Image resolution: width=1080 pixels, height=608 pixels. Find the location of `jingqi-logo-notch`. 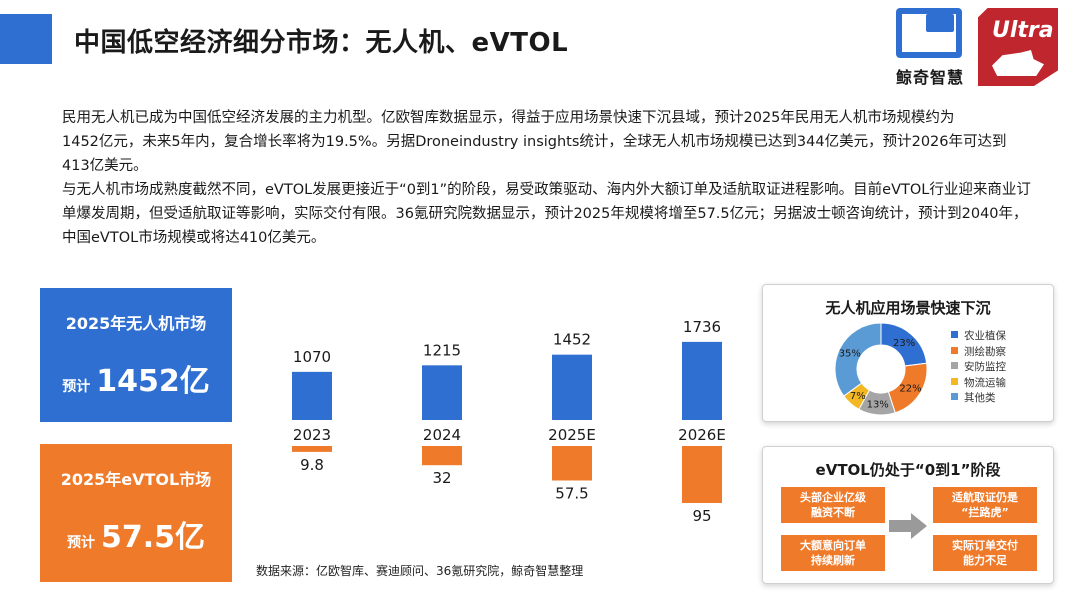

jingqi-logo-notch is located at coordinates (940, 23).